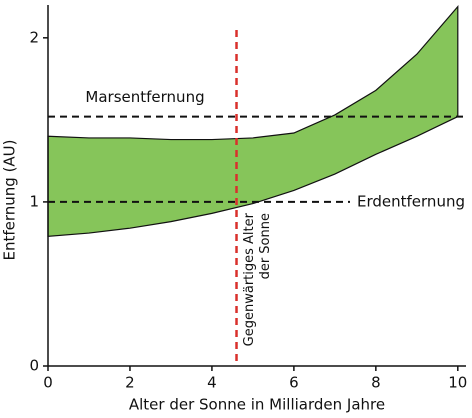 The width and height of the screenshot is (472, 418). Describe the element at coordinates (249, 279) in the screenshot. I see `current-age-label: Gegenwärtiges Alter` at that location.